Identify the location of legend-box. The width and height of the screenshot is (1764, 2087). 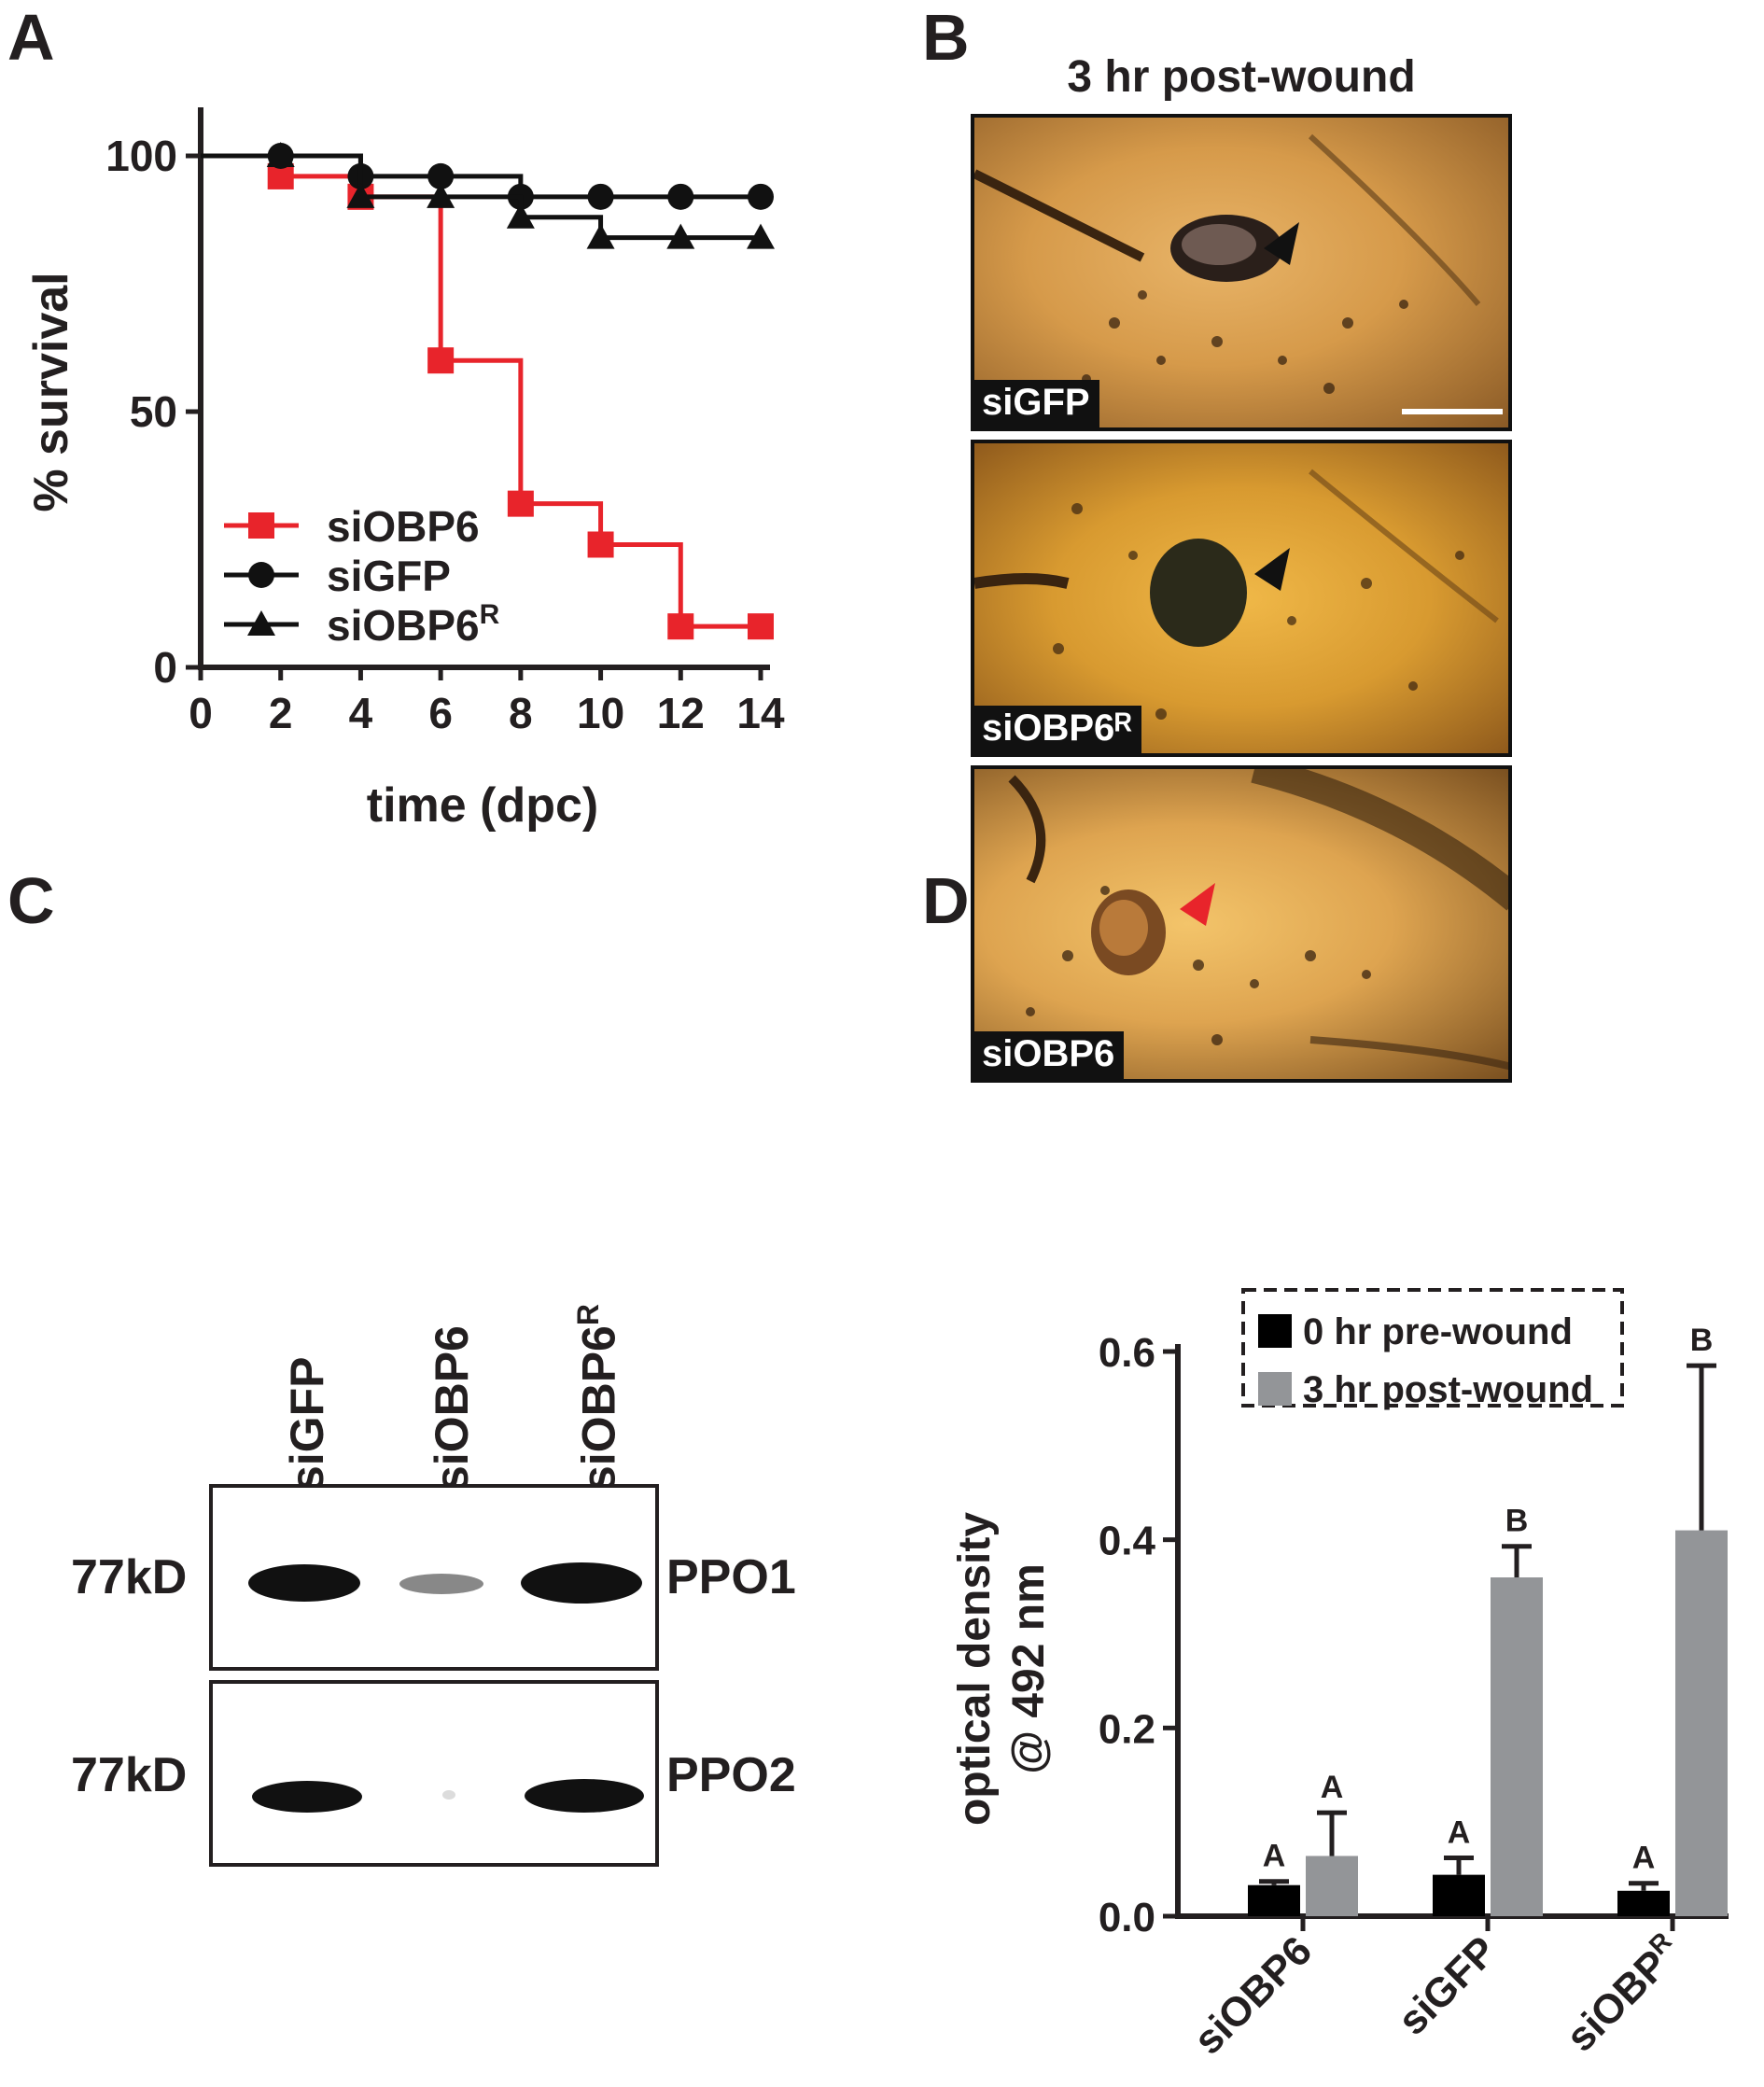
(1432, 1348).